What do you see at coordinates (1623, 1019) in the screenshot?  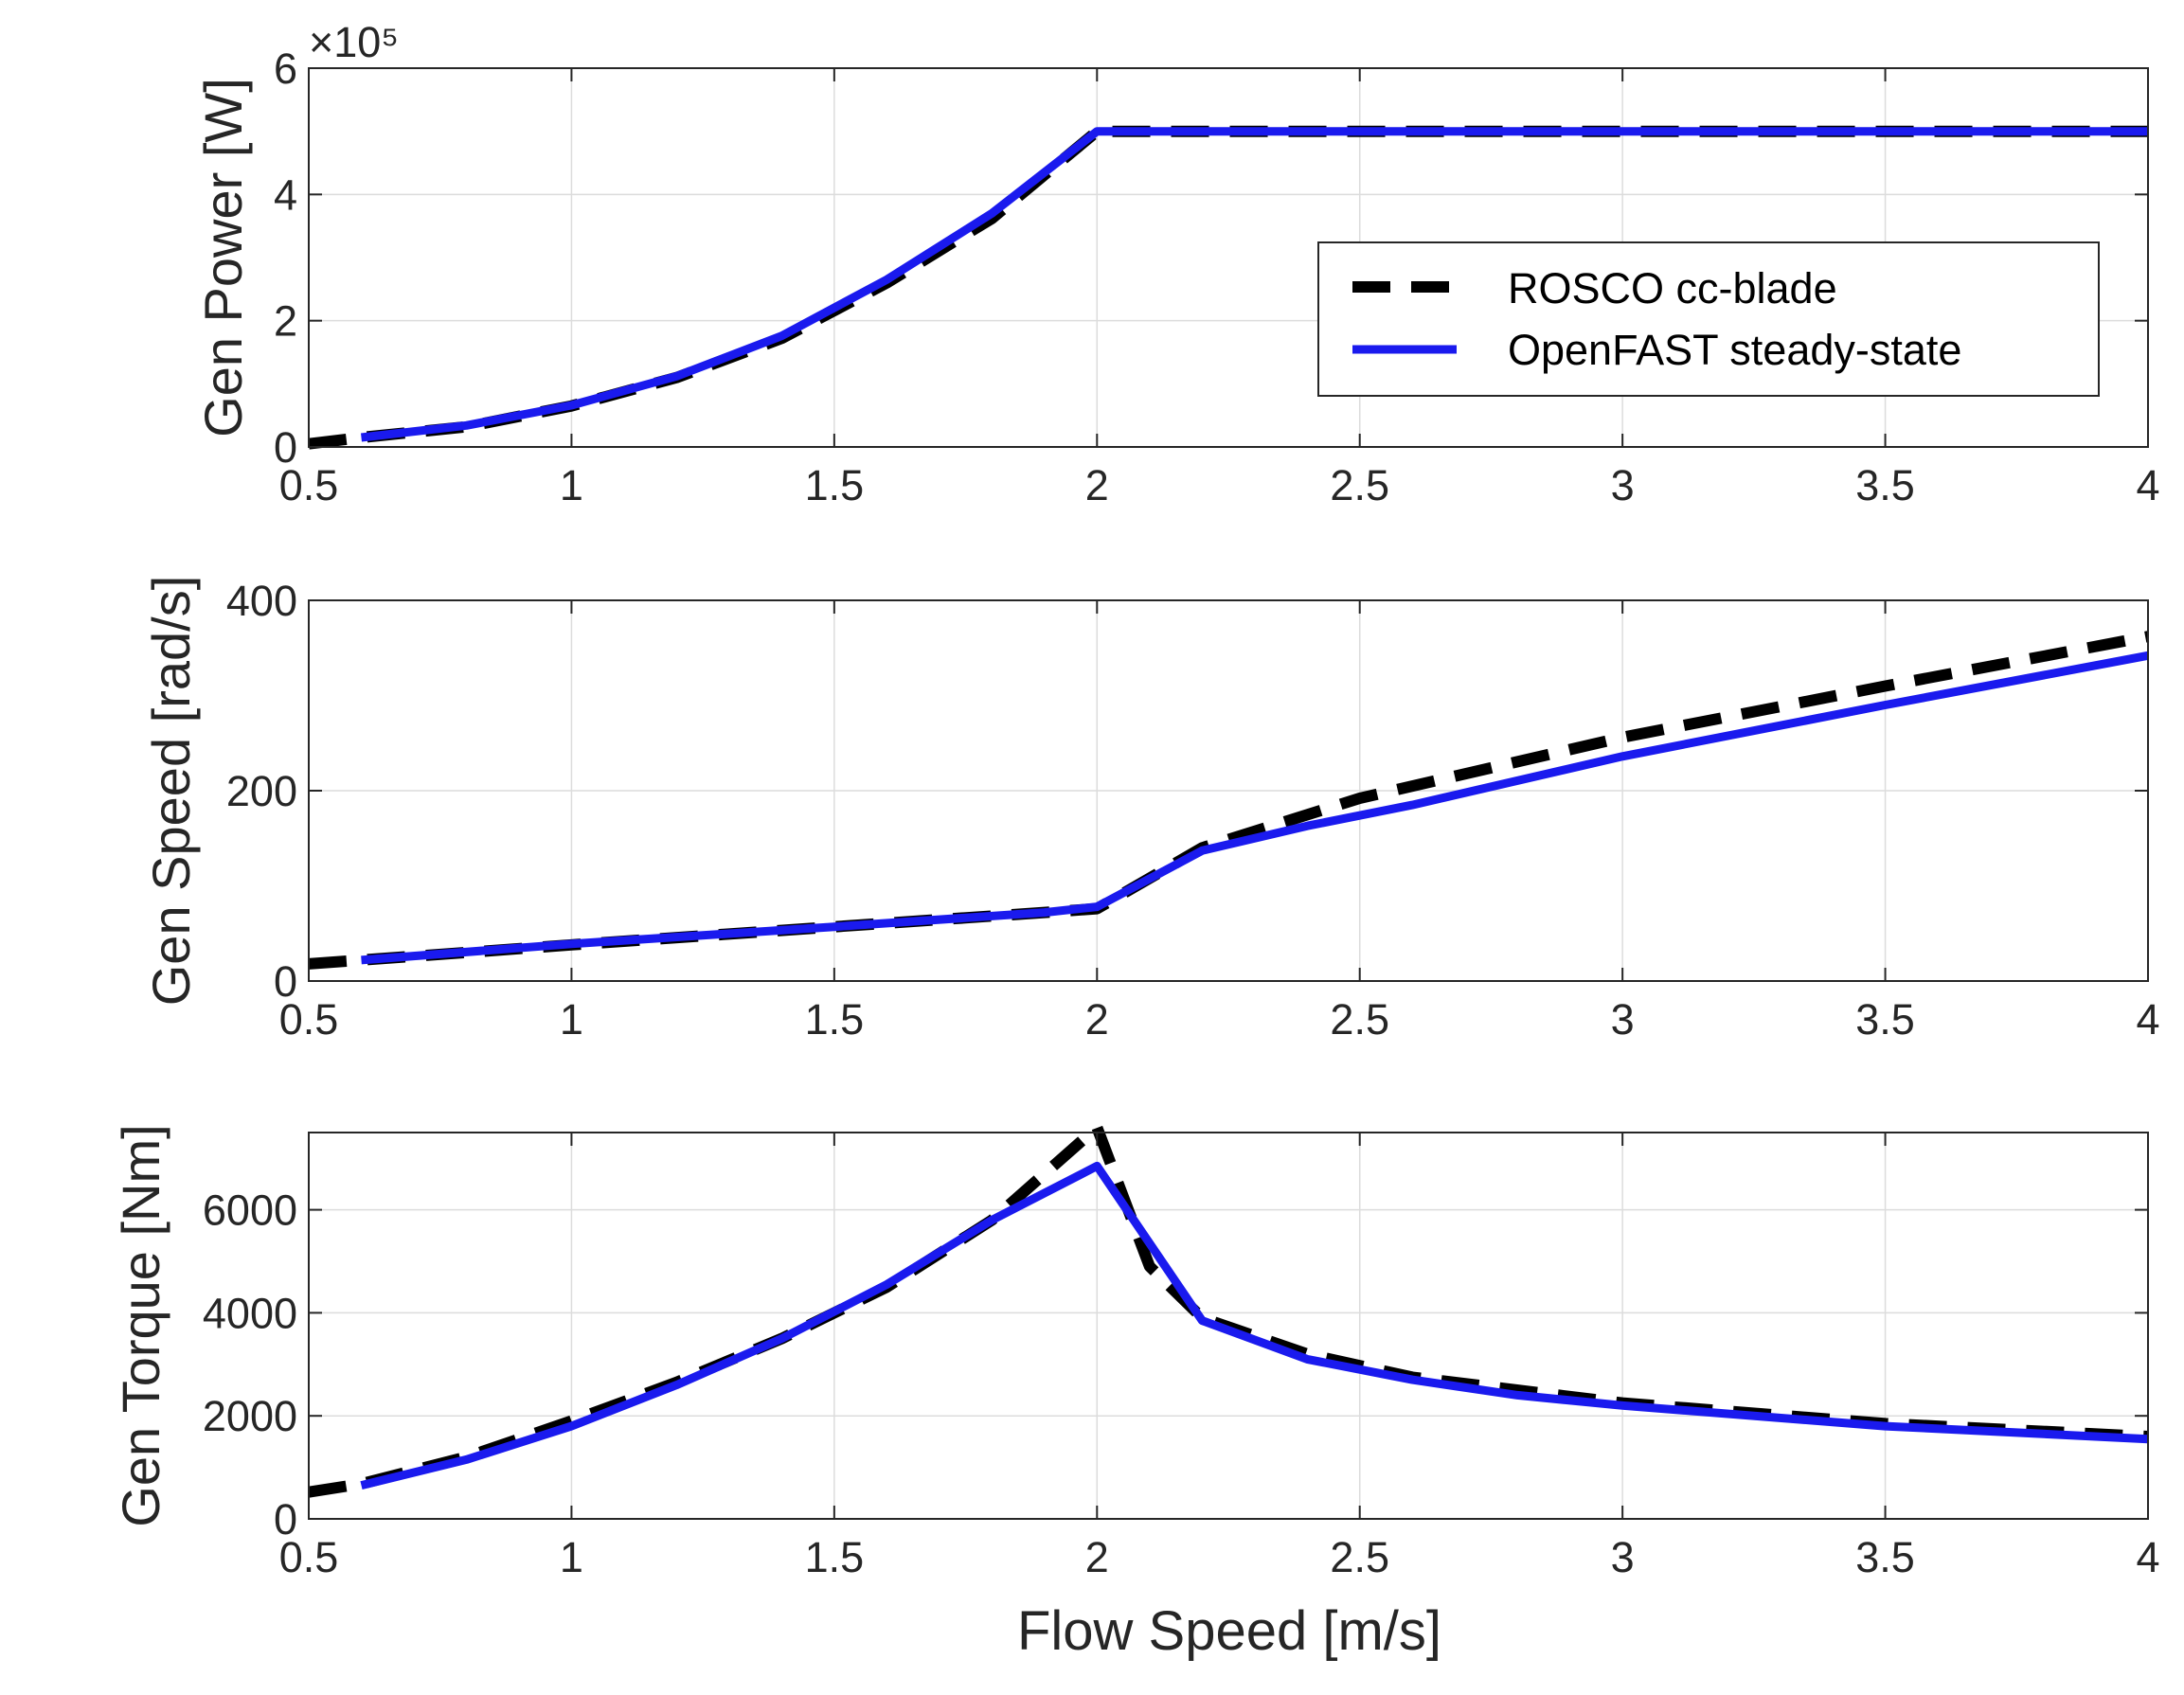 I see `panel-2-x-tick-label: 3` at bounding box center [1623, 1019].